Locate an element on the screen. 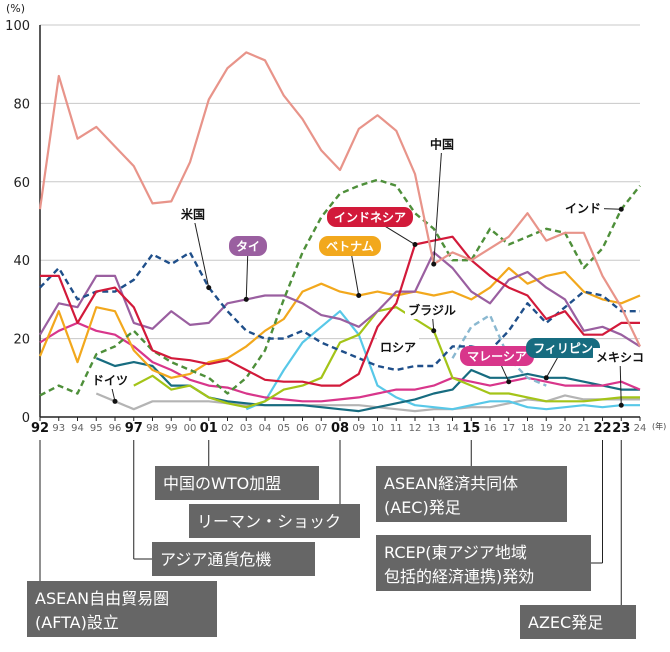  x-tick-label: 96 is located at coordinates (115, 428).